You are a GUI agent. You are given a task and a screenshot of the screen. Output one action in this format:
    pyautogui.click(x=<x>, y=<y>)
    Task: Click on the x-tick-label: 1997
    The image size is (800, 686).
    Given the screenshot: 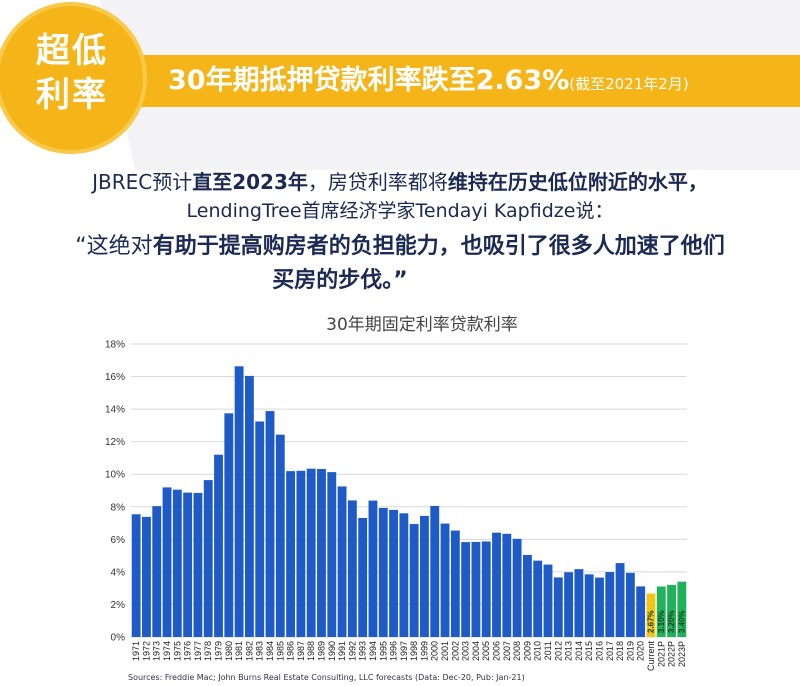 What is the action you would take?
    pyautogui.click(x=404, y=651)
    